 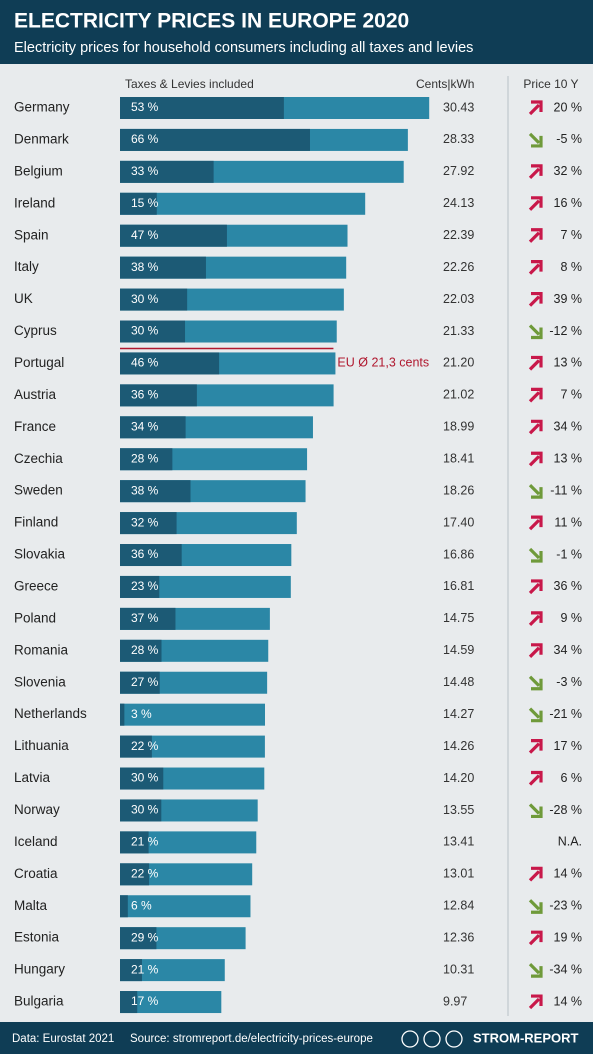 I want to click on category-label: Malta, so click(x=31, y=905).